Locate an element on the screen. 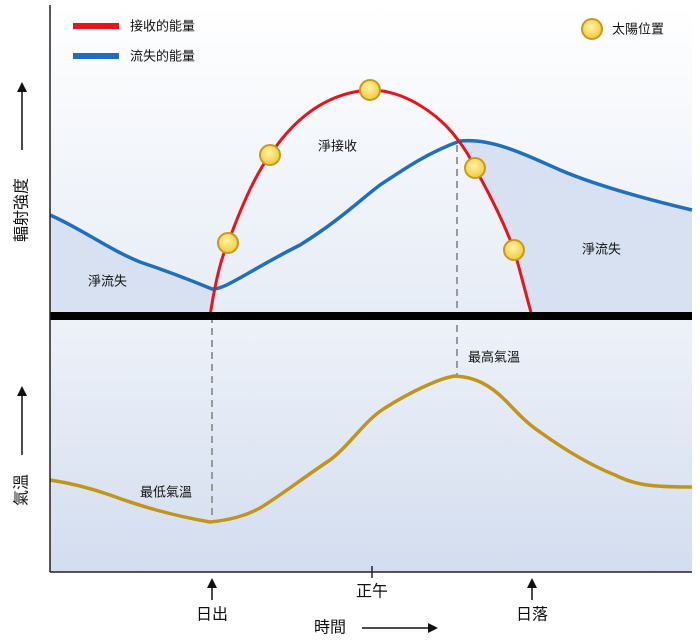 This screenshot has width=700, height=641. y-axis-label: 輻射強度 is located at coordinates (21, 210).